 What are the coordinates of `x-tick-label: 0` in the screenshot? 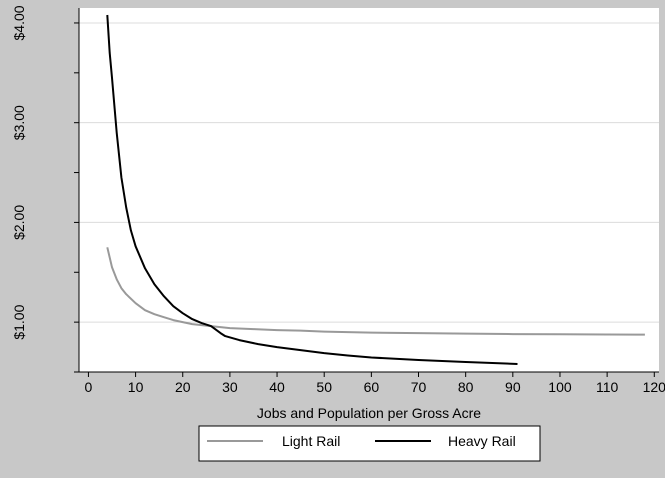 It's located at (89, 387).